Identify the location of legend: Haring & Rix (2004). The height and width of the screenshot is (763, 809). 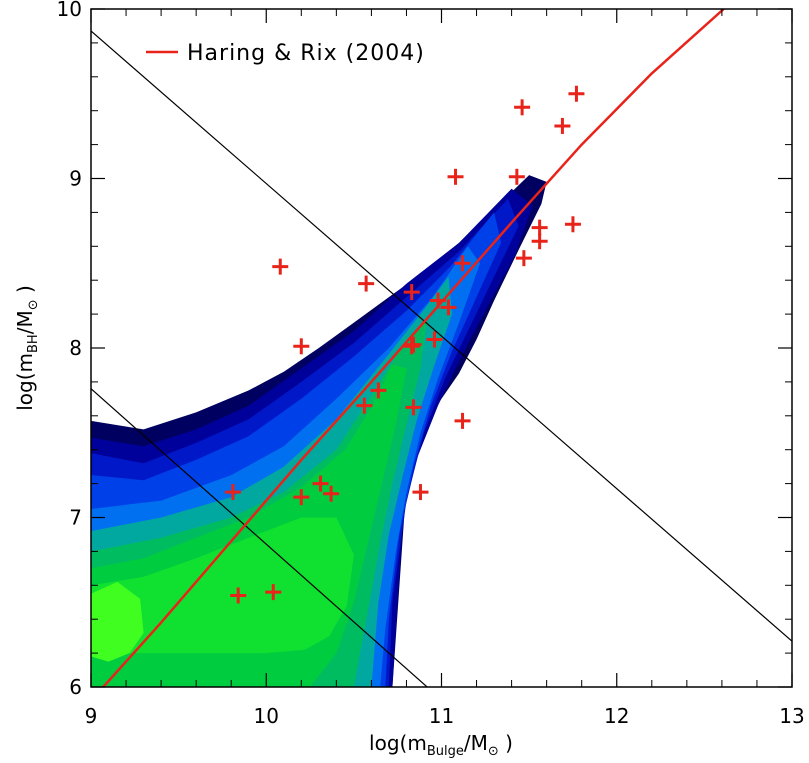
(285, 53).